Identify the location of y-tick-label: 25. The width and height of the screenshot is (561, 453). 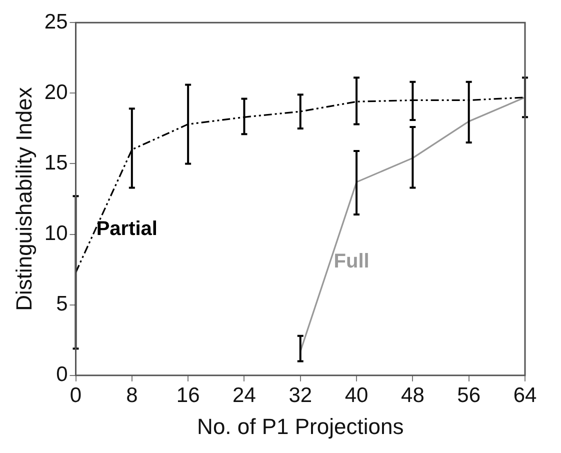
(56, 22).